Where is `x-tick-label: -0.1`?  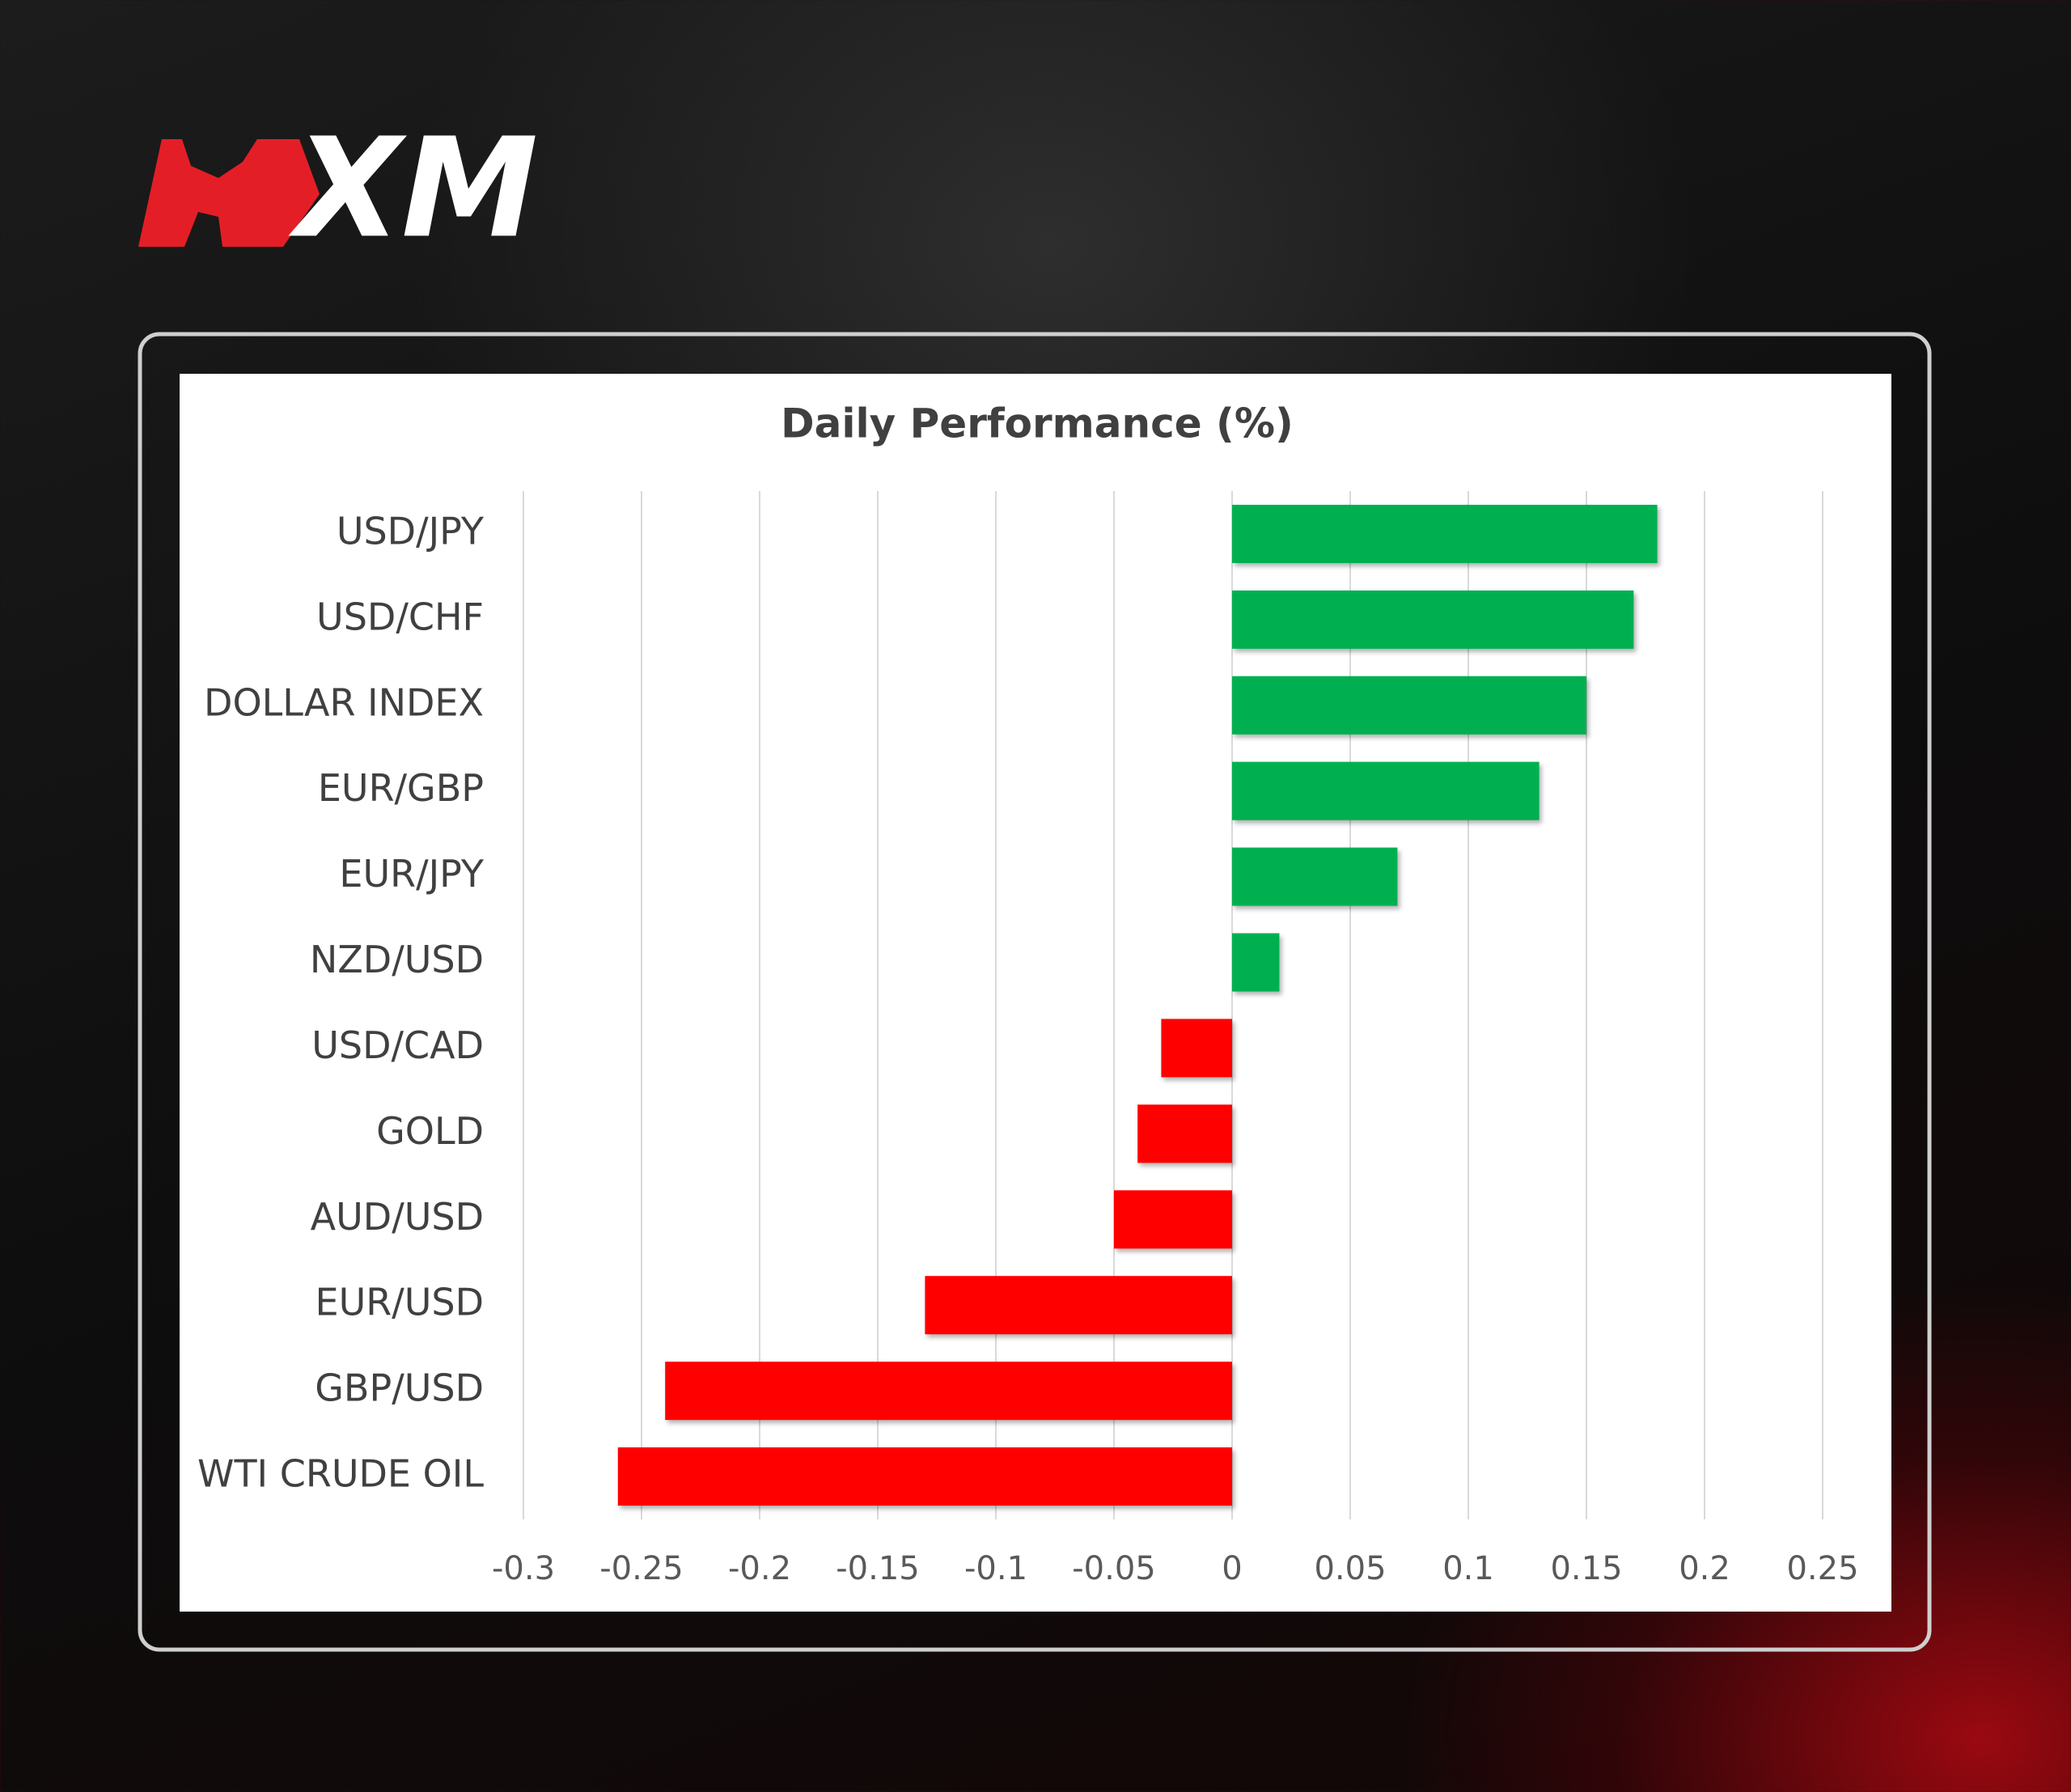
x-tick-label: -0.1 is located at coordinates (995, 1569).